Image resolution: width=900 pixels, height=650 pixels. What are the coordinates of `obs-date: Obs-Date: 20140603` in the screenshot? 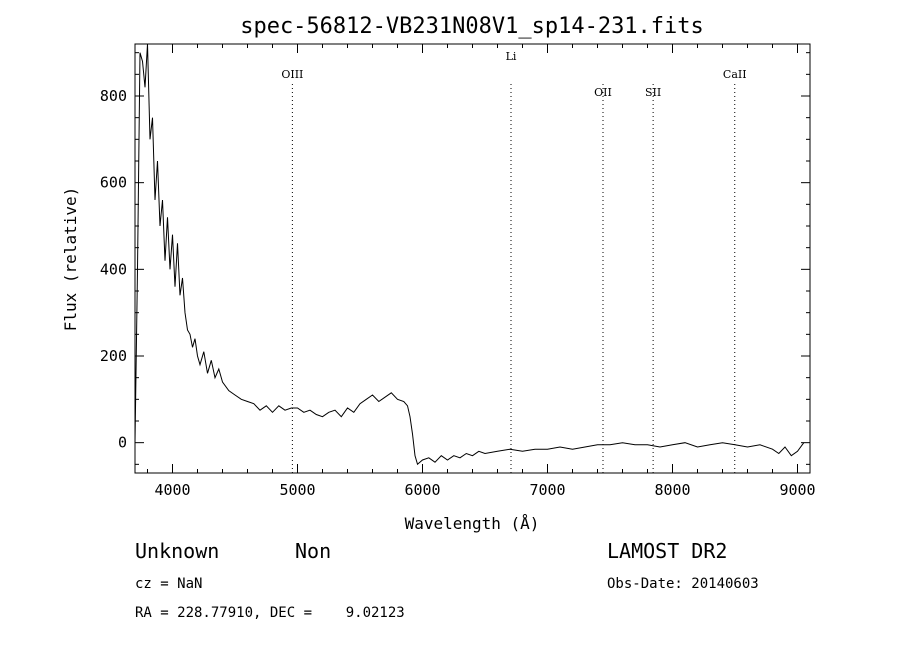 It's located at (683, 584).